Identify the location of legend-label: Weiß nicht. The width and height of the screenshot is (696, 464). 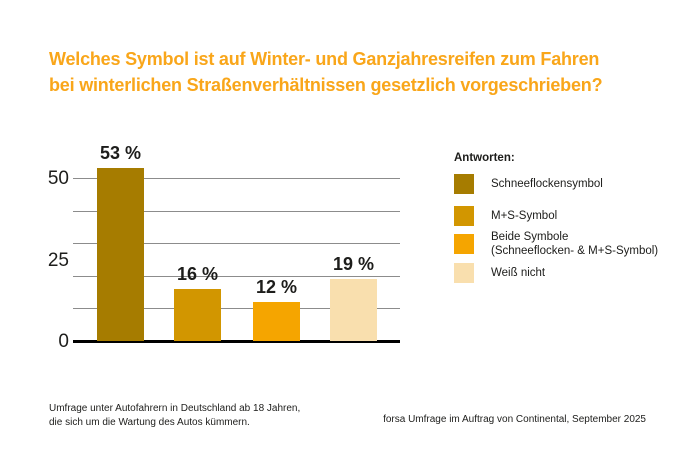
(518, 273).